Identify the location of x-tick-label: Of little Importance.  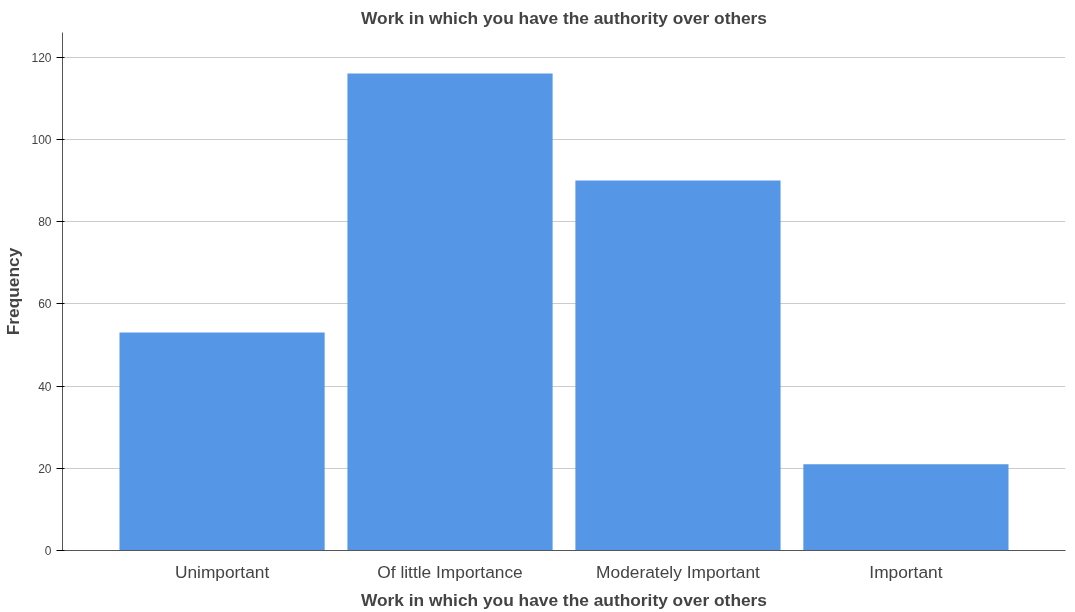
(450, 571).